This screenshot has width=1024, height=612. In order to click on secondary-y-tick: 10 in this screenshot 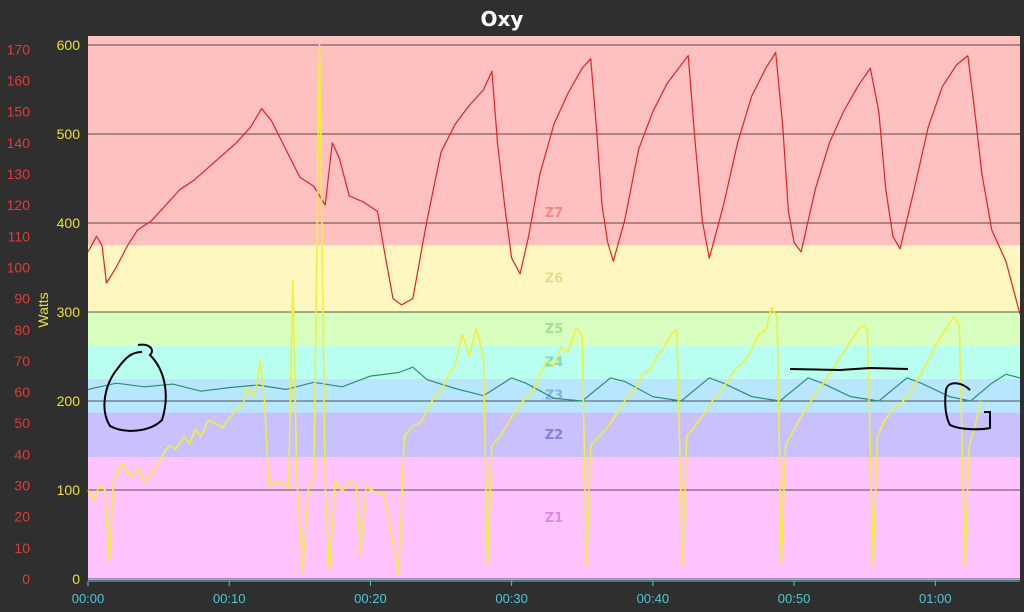, I will do `click(22, 548)`.